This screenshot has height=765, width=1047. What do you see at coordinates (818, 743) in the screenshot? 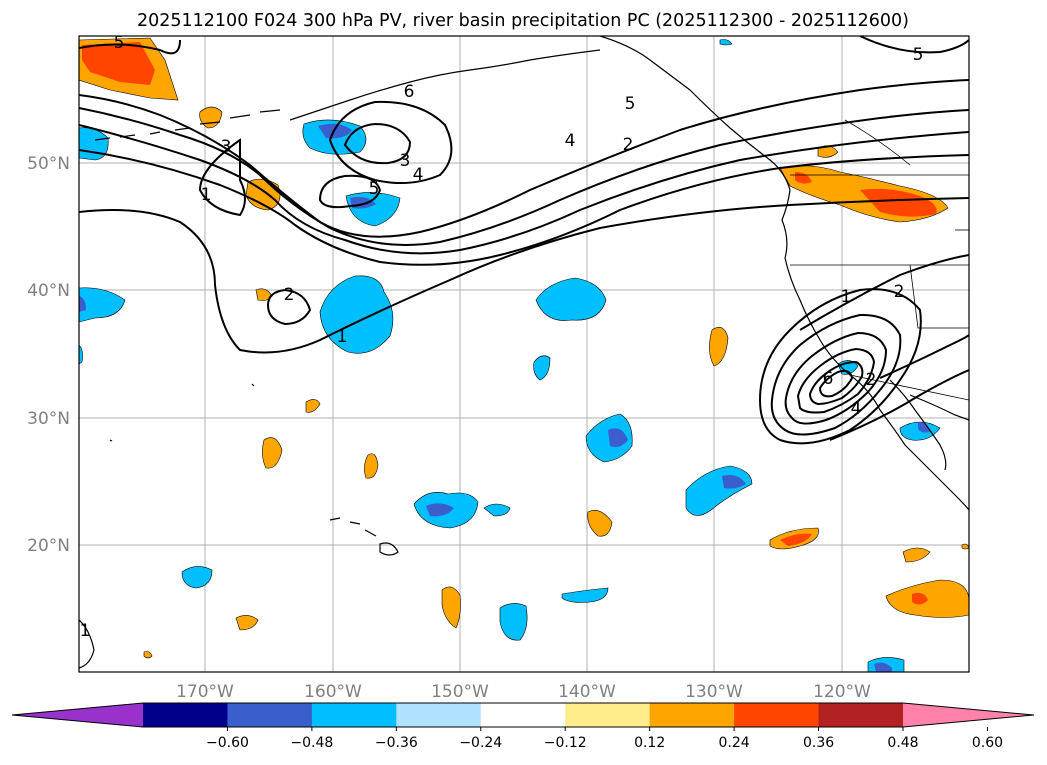
I see `colorbar-tick-label: 0.36` at bounding box center [818, 743].